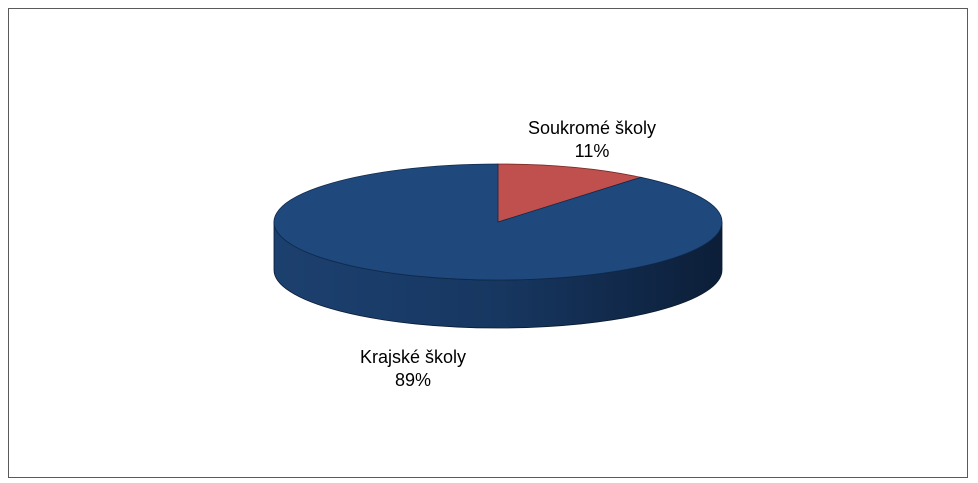 The height and width of the screenshot is (483, 978). Describe the element at coordinates (592, 151) in the screenshot. I see `slice-value-soukrome: 11%` at that location.